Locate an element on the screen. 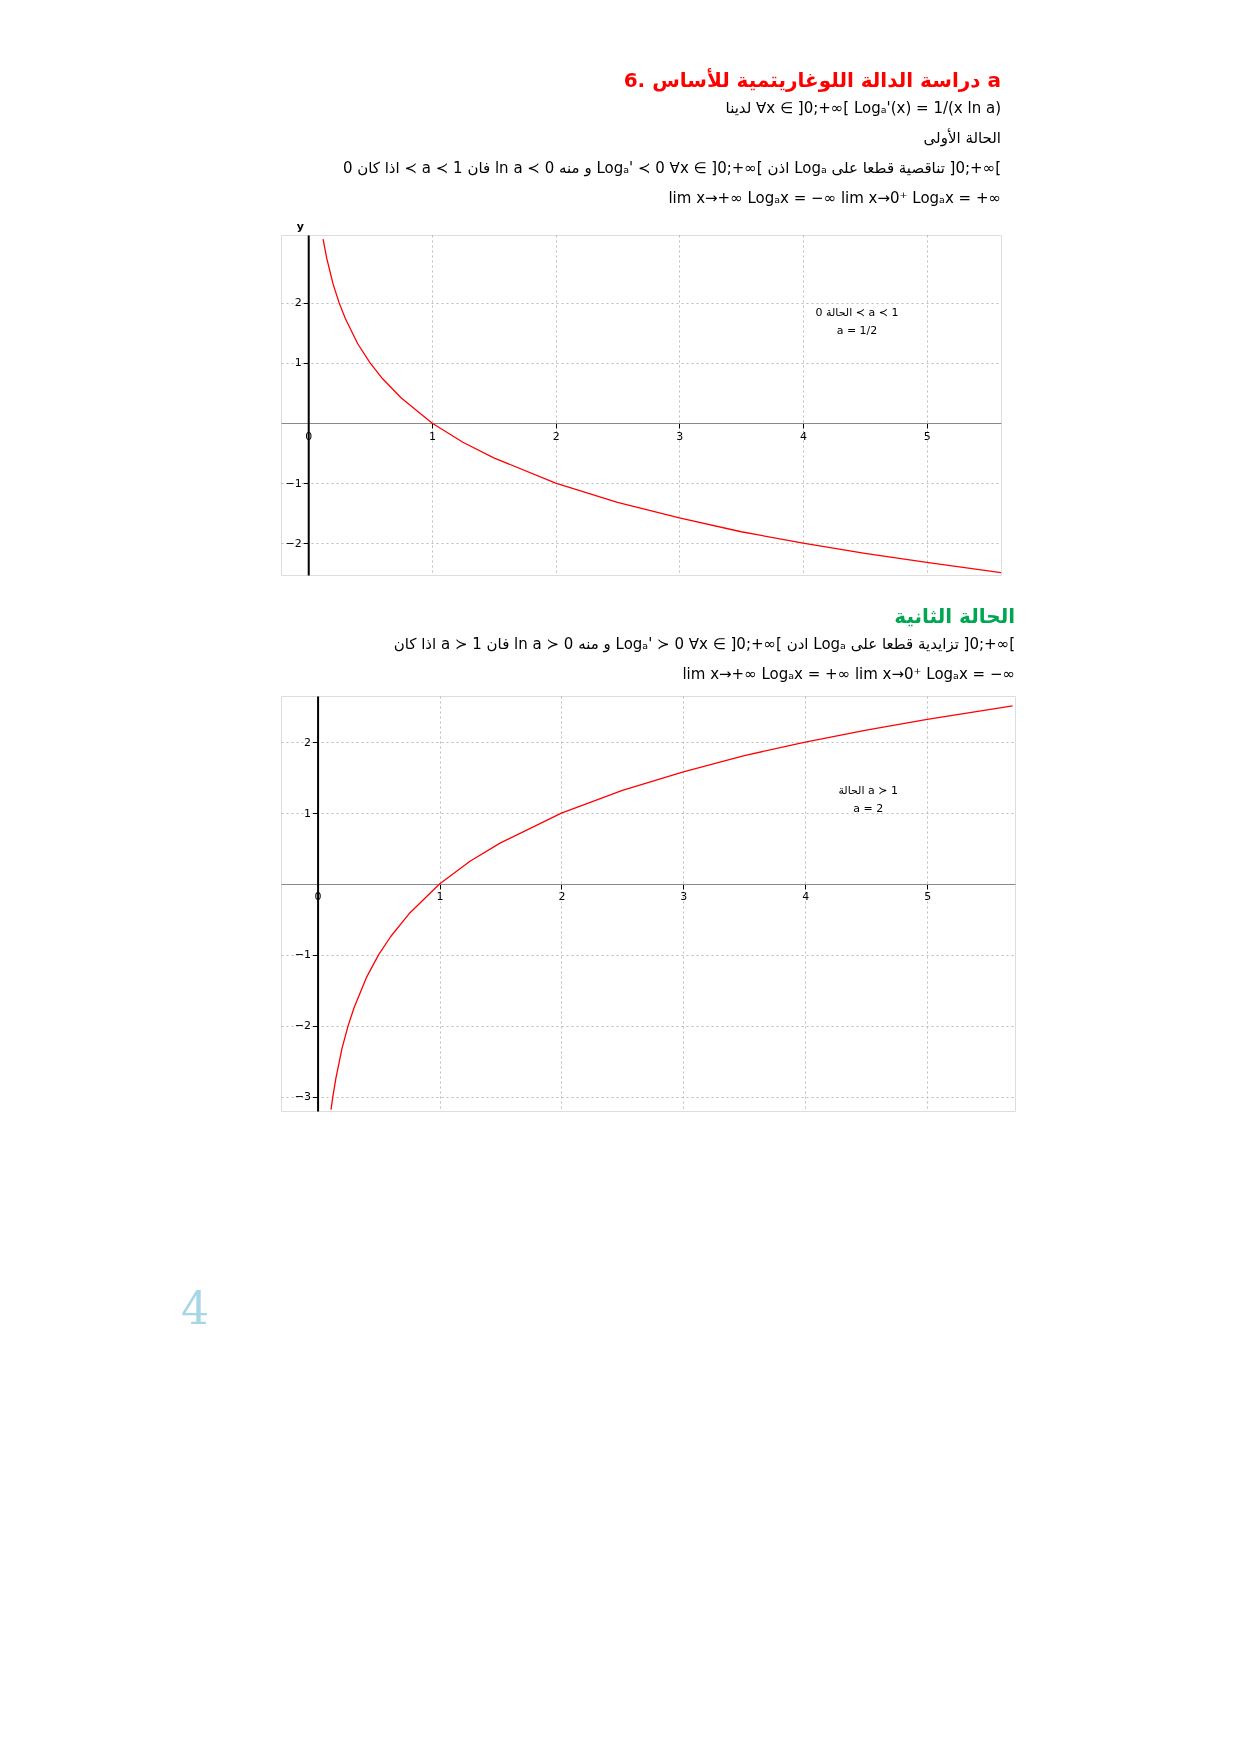 This screenshot has width=1240, height=1754. text: 4 is located at coordinates (195, 1308).